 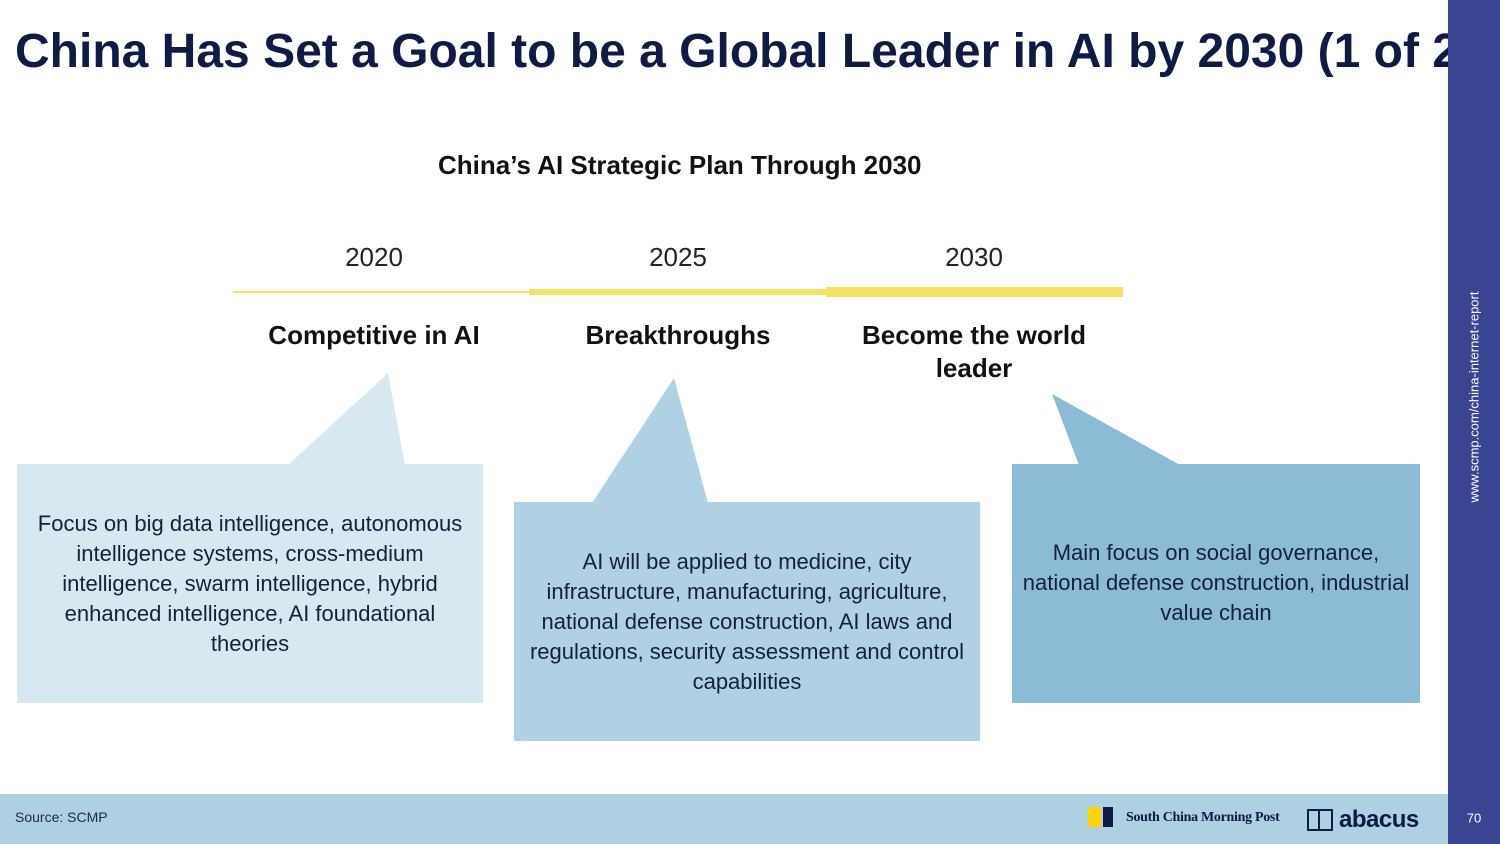 I want to click on abacus-mark-icon, so click(x=1320, y=820).